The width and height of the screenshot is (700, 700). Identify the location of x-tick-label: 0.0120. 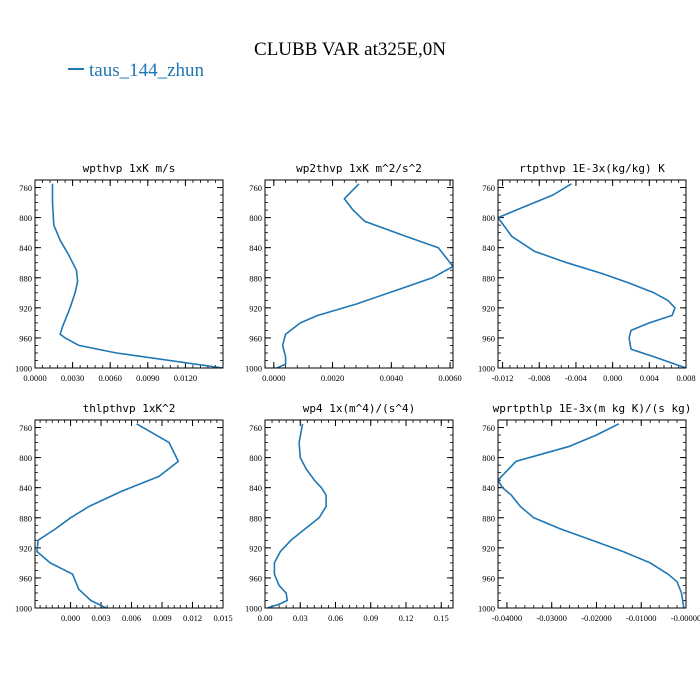
(185, 378).